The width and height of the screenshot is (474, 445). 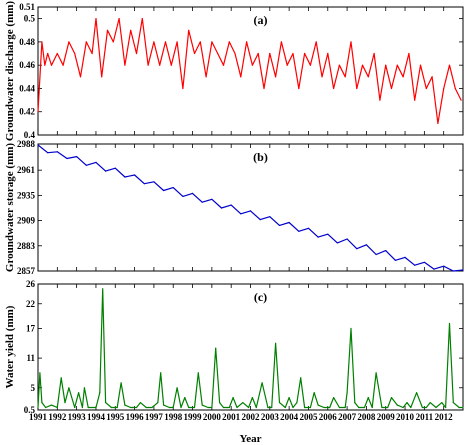 What do you see at coordinates (31, 284) in the screenshot?
I see `y-tick-label: 26` at bounding box center [31, 284].